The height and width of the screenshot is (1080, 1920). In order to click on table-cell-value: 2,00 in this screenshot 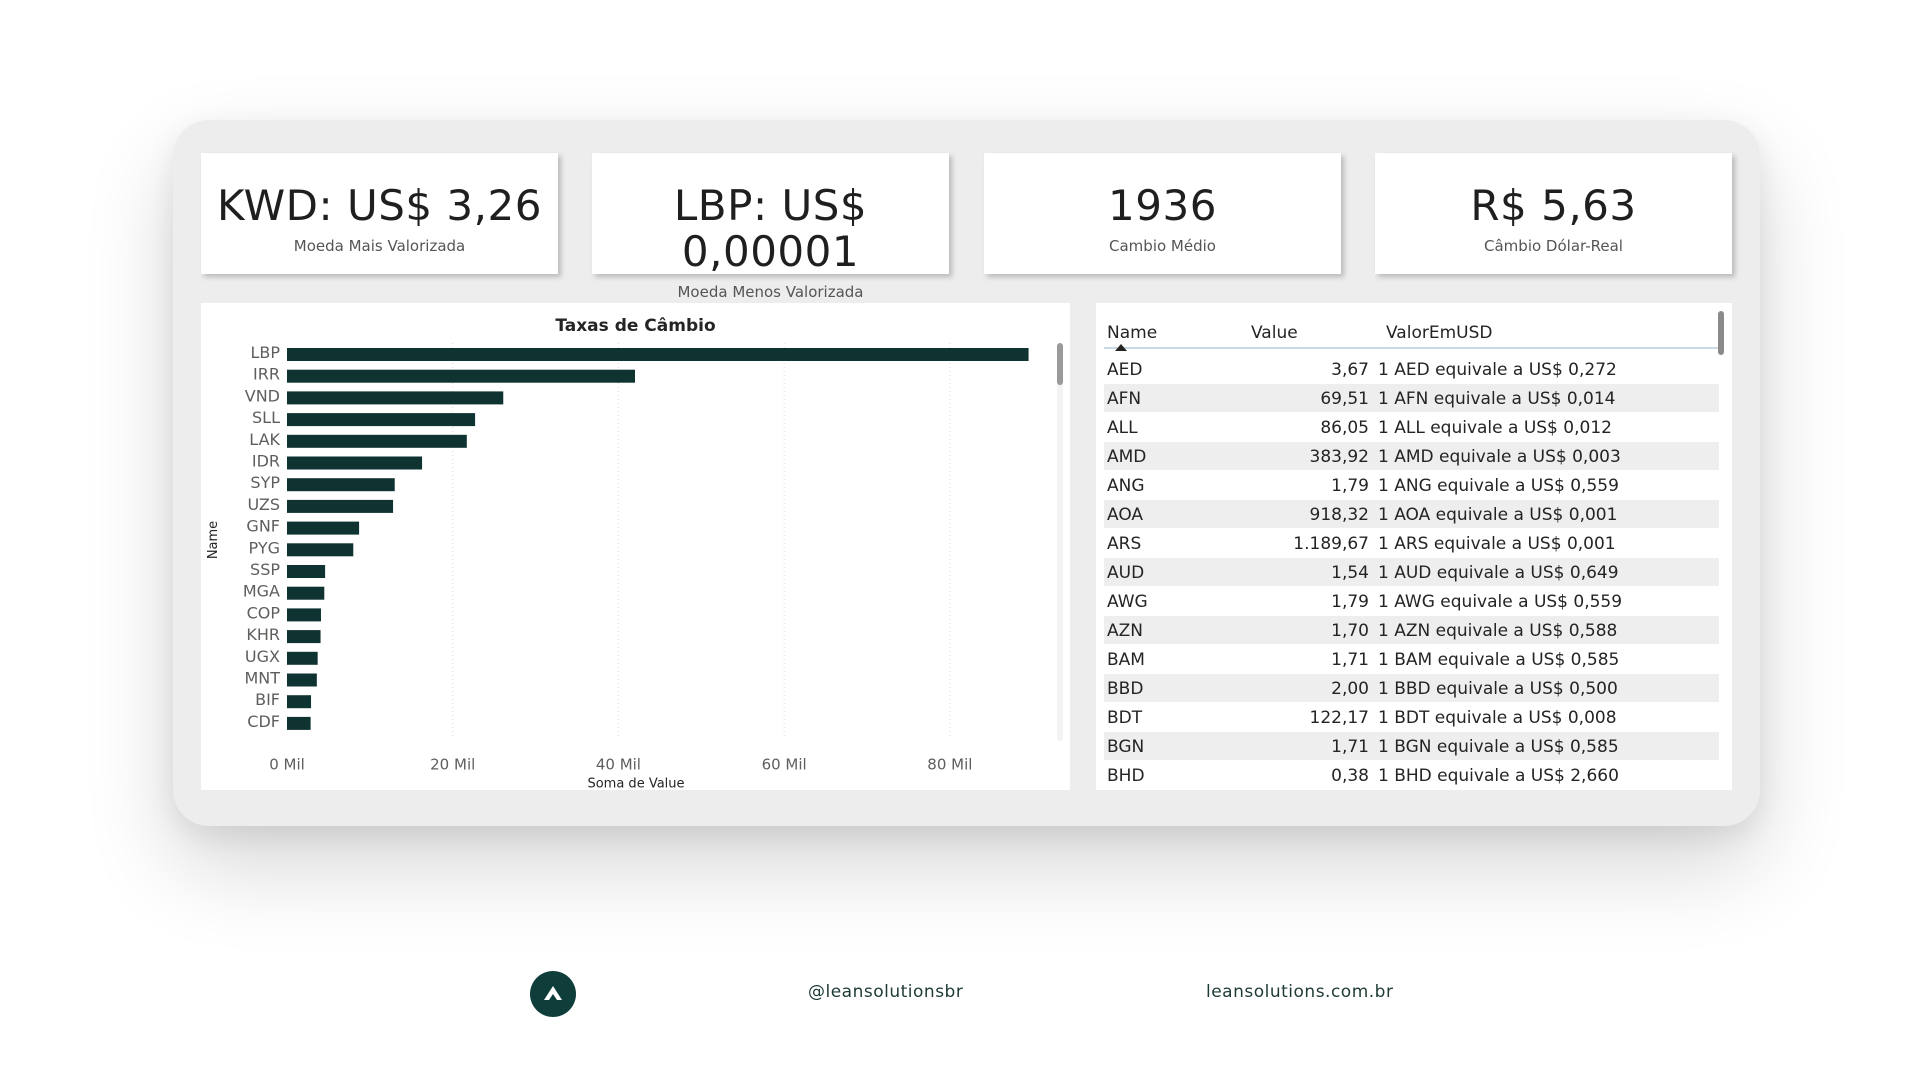, I will do `click(1350, 689)`.